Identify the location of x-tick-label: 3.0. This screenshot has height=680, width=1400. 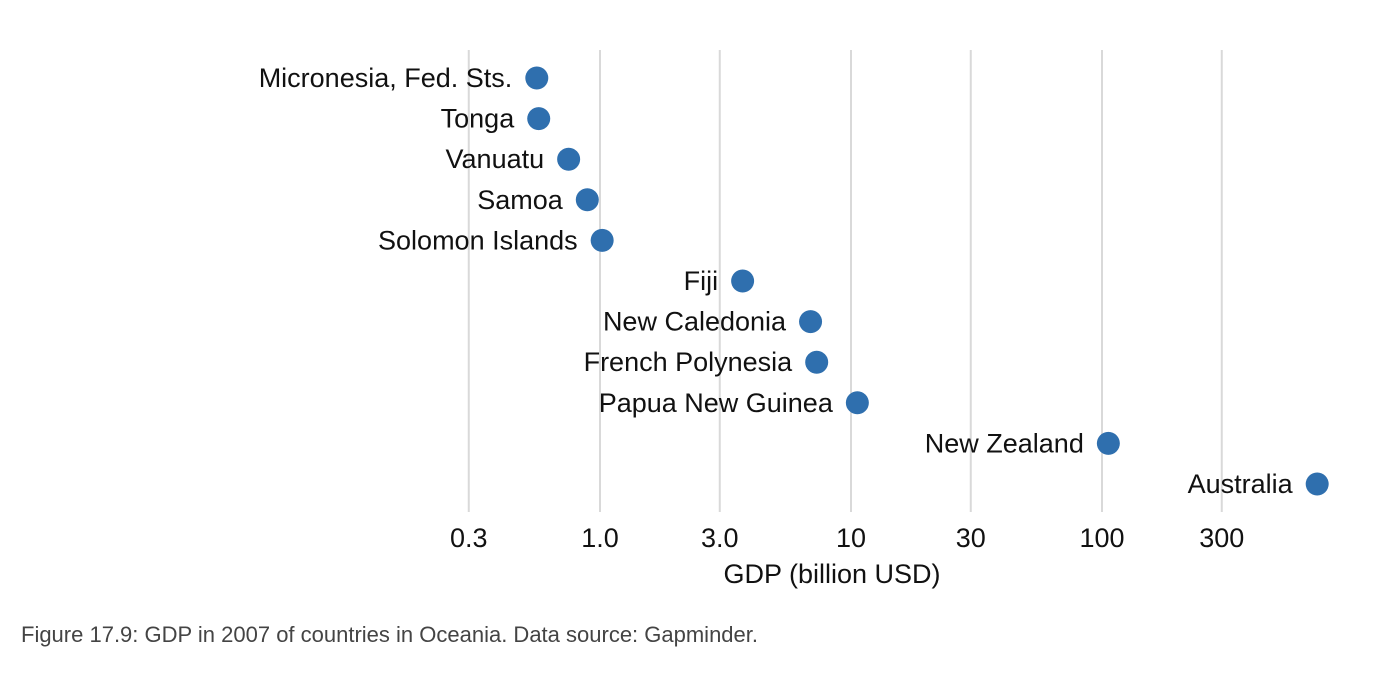
(720, 538).